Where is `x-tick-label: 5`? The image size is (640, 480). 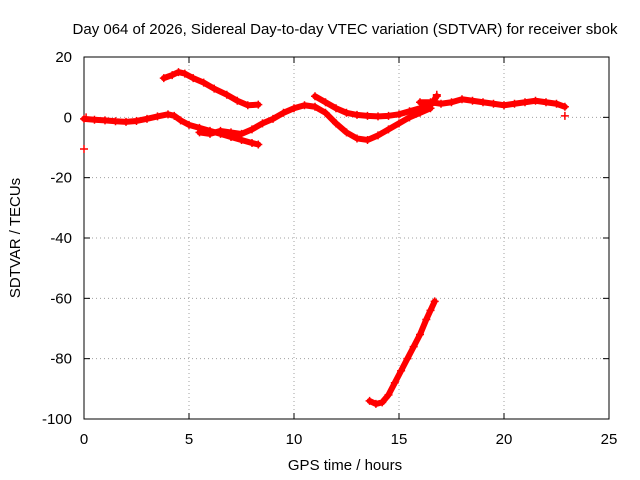
x-tick-label: 5 is located at coordinates (189, 439).